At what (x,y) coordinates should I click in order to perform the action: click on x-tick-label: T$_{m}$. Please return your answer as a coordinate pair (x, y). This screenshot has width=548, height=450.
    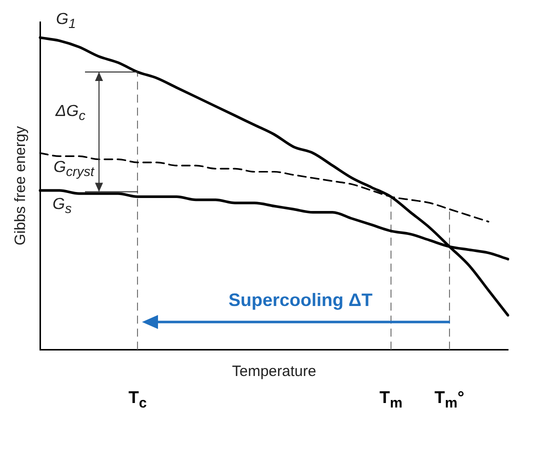
    Looking at the image, I should click on (391, 399).